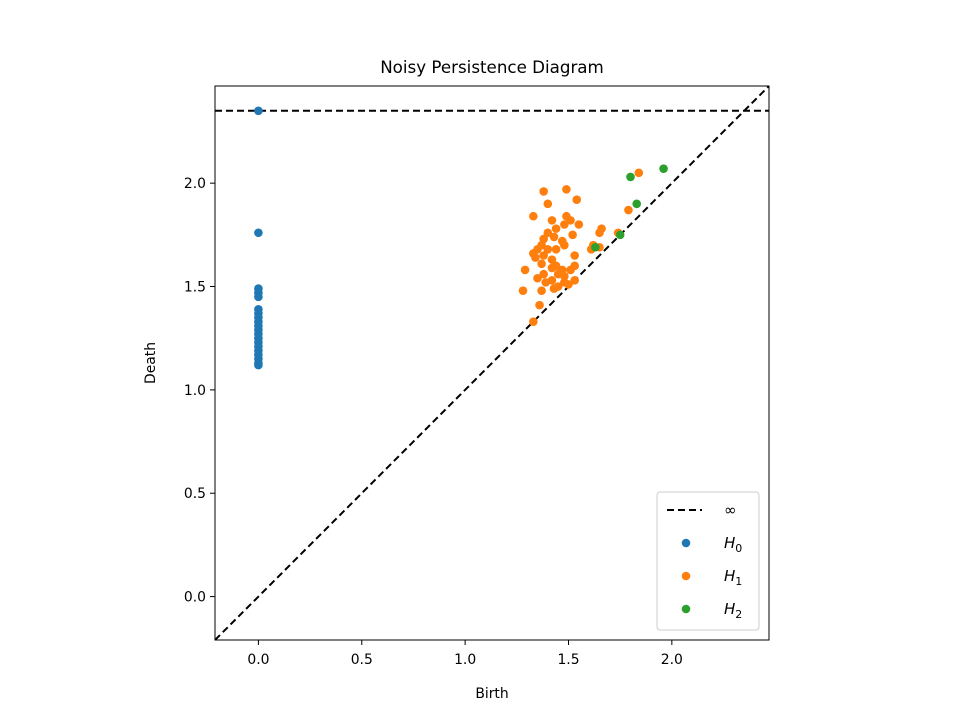  I want to click on legend-entry-label: ∞, so click(730, 510).